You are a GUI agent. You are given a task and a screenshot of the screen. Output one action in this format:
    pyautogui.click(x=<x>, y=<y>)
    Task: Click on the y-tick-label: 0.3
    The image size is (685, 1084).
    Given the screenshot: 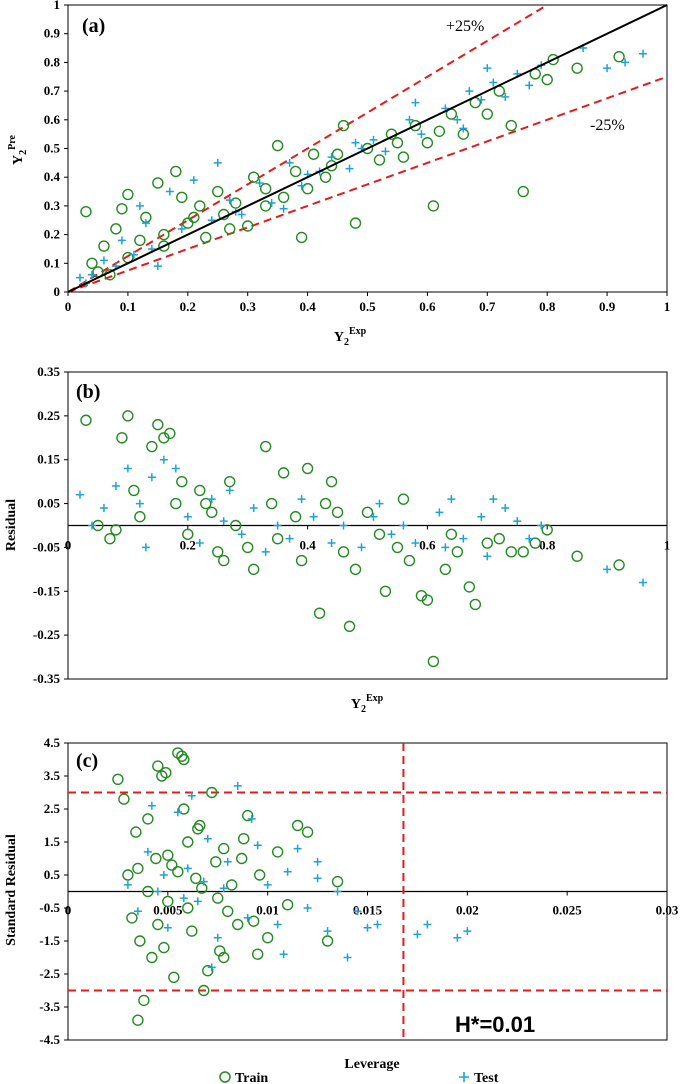 What is the action you would take?
    pyautogui.click(x=52, y=205)
    